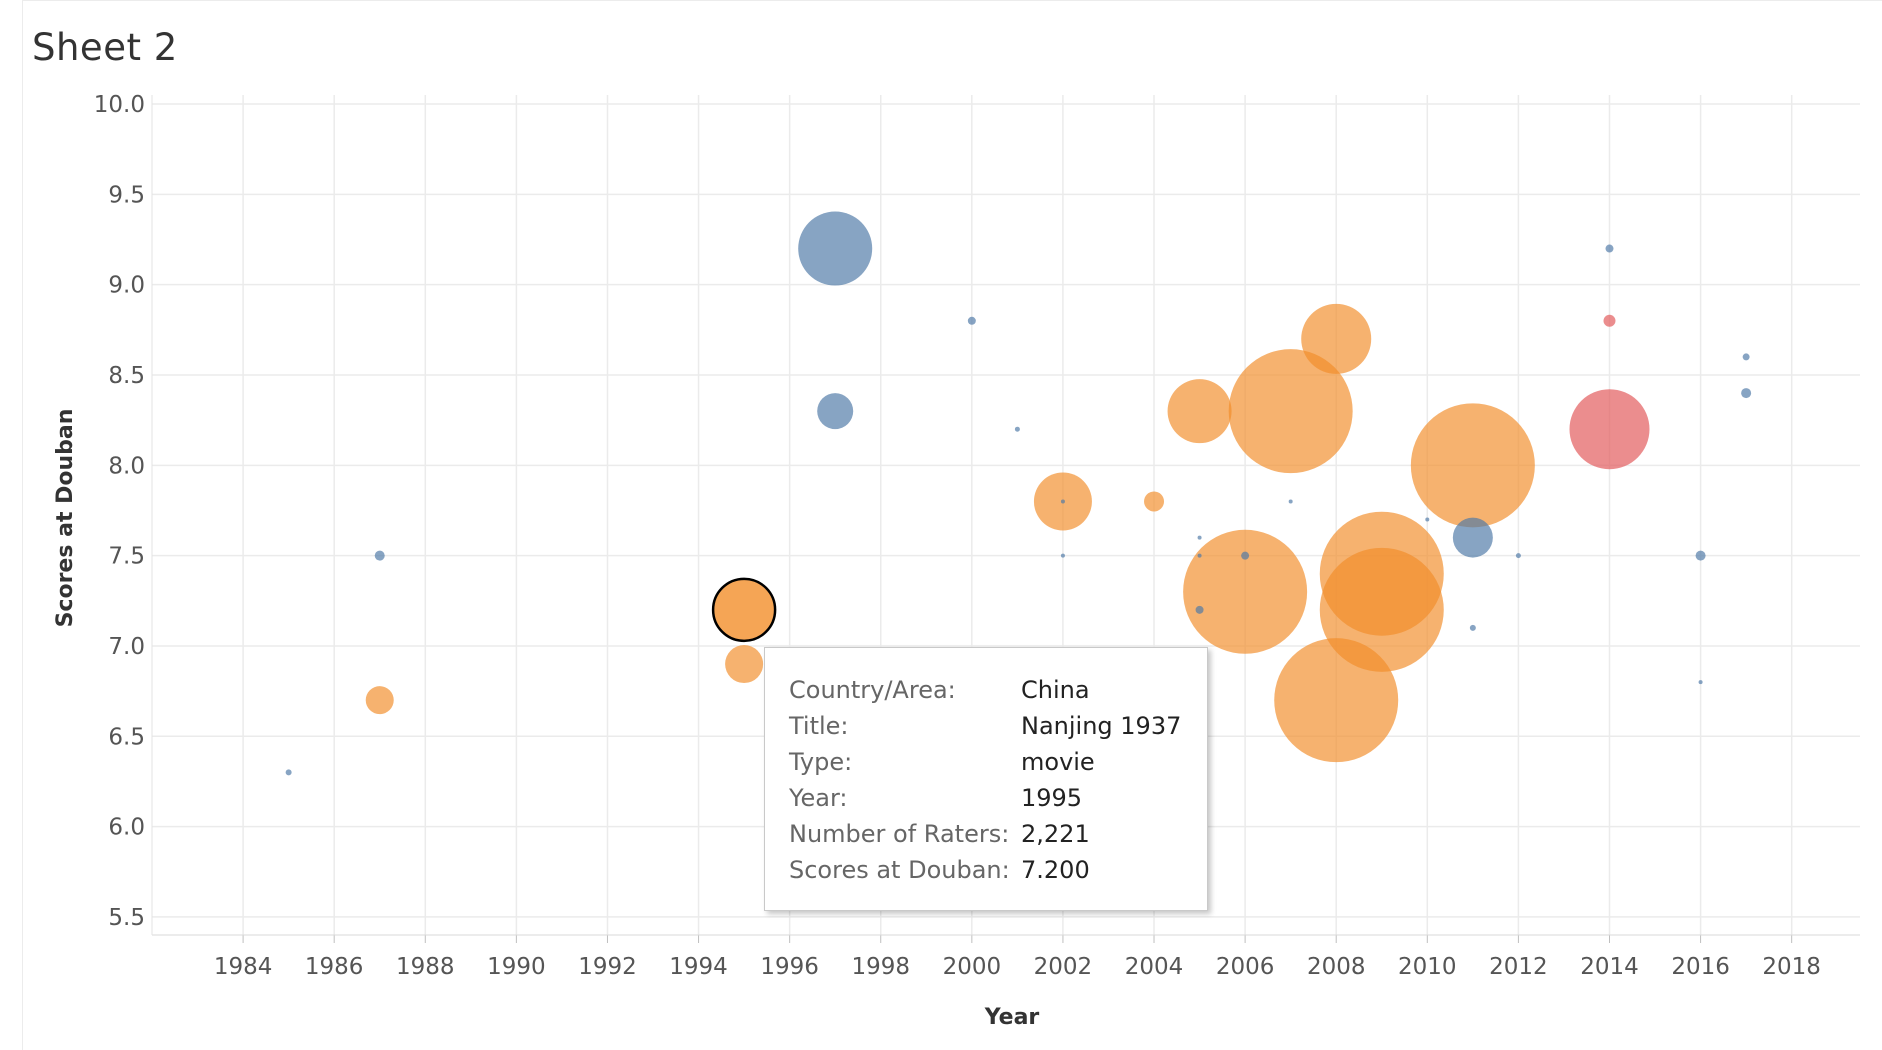 The height and width of the screenshot is (1050, 1882). Describe the element at coordinates (126, 286) in the screenshot. I see `y-tick-label: 9.0` at that location.